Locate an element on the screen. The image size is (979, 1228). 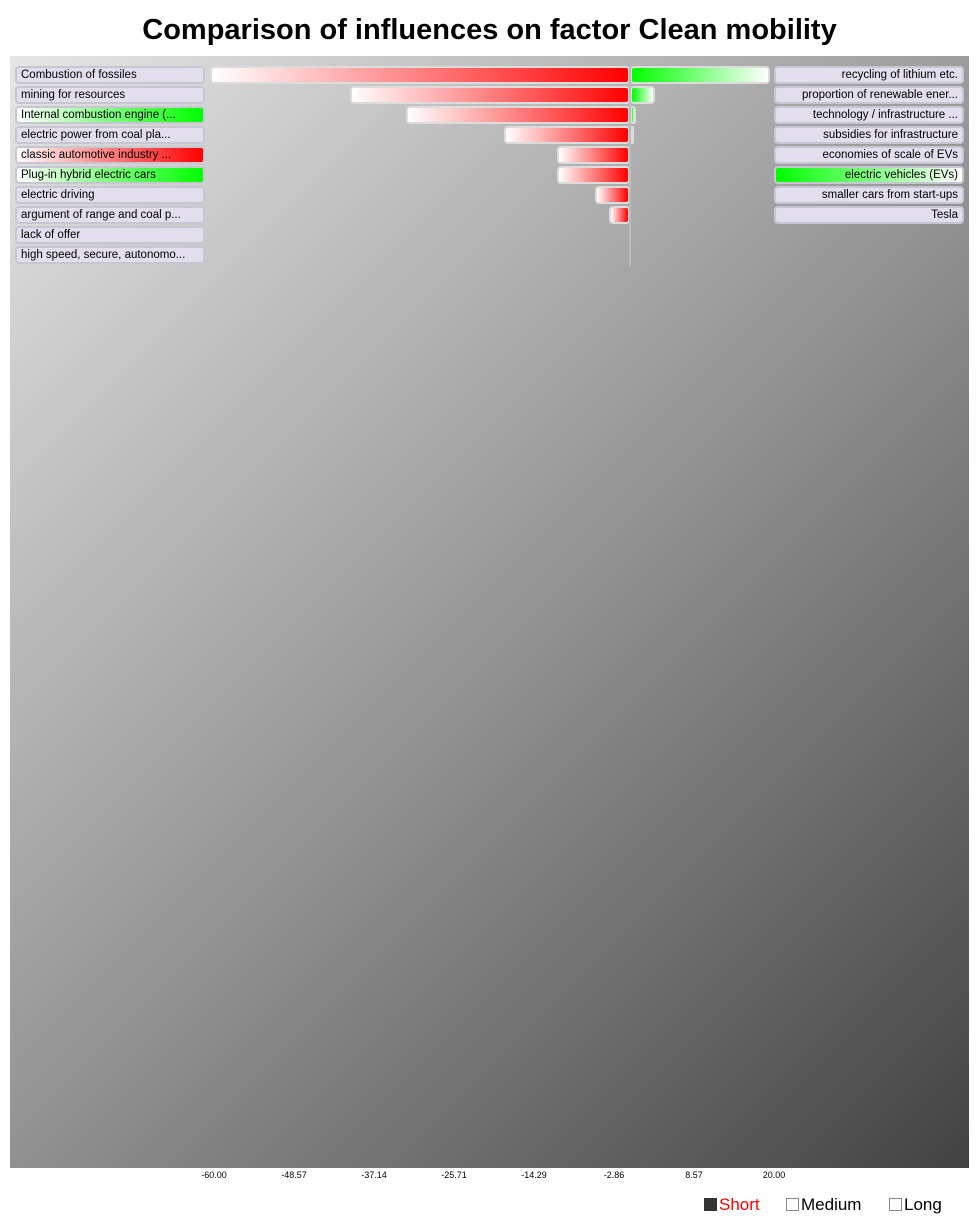
x-tick-label: -2.86 is located at coordinates (614, 1175).